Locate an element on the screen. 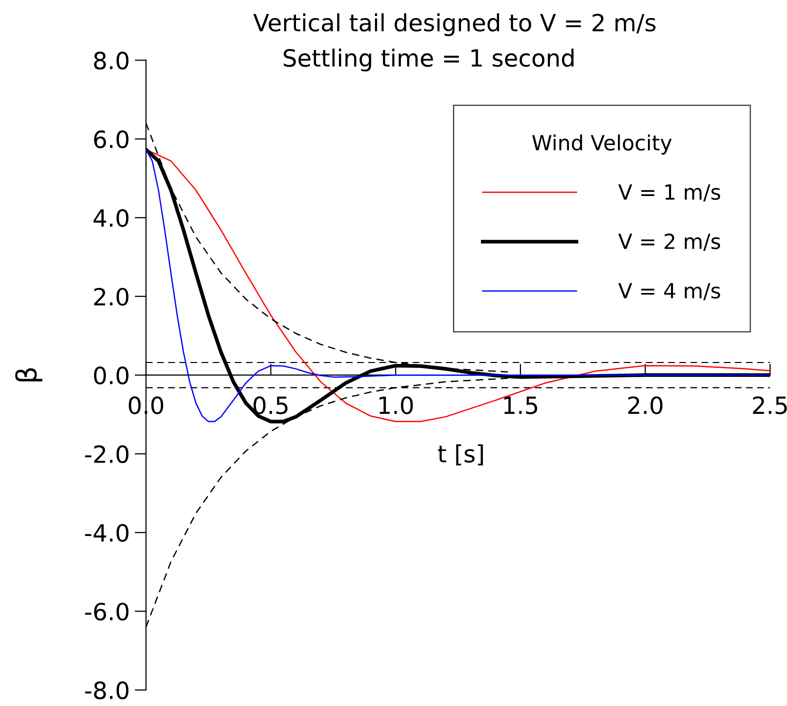 This screenshot has width=787, height=706. y-tick-label: -6.0 is located at coordinates (106, 611).